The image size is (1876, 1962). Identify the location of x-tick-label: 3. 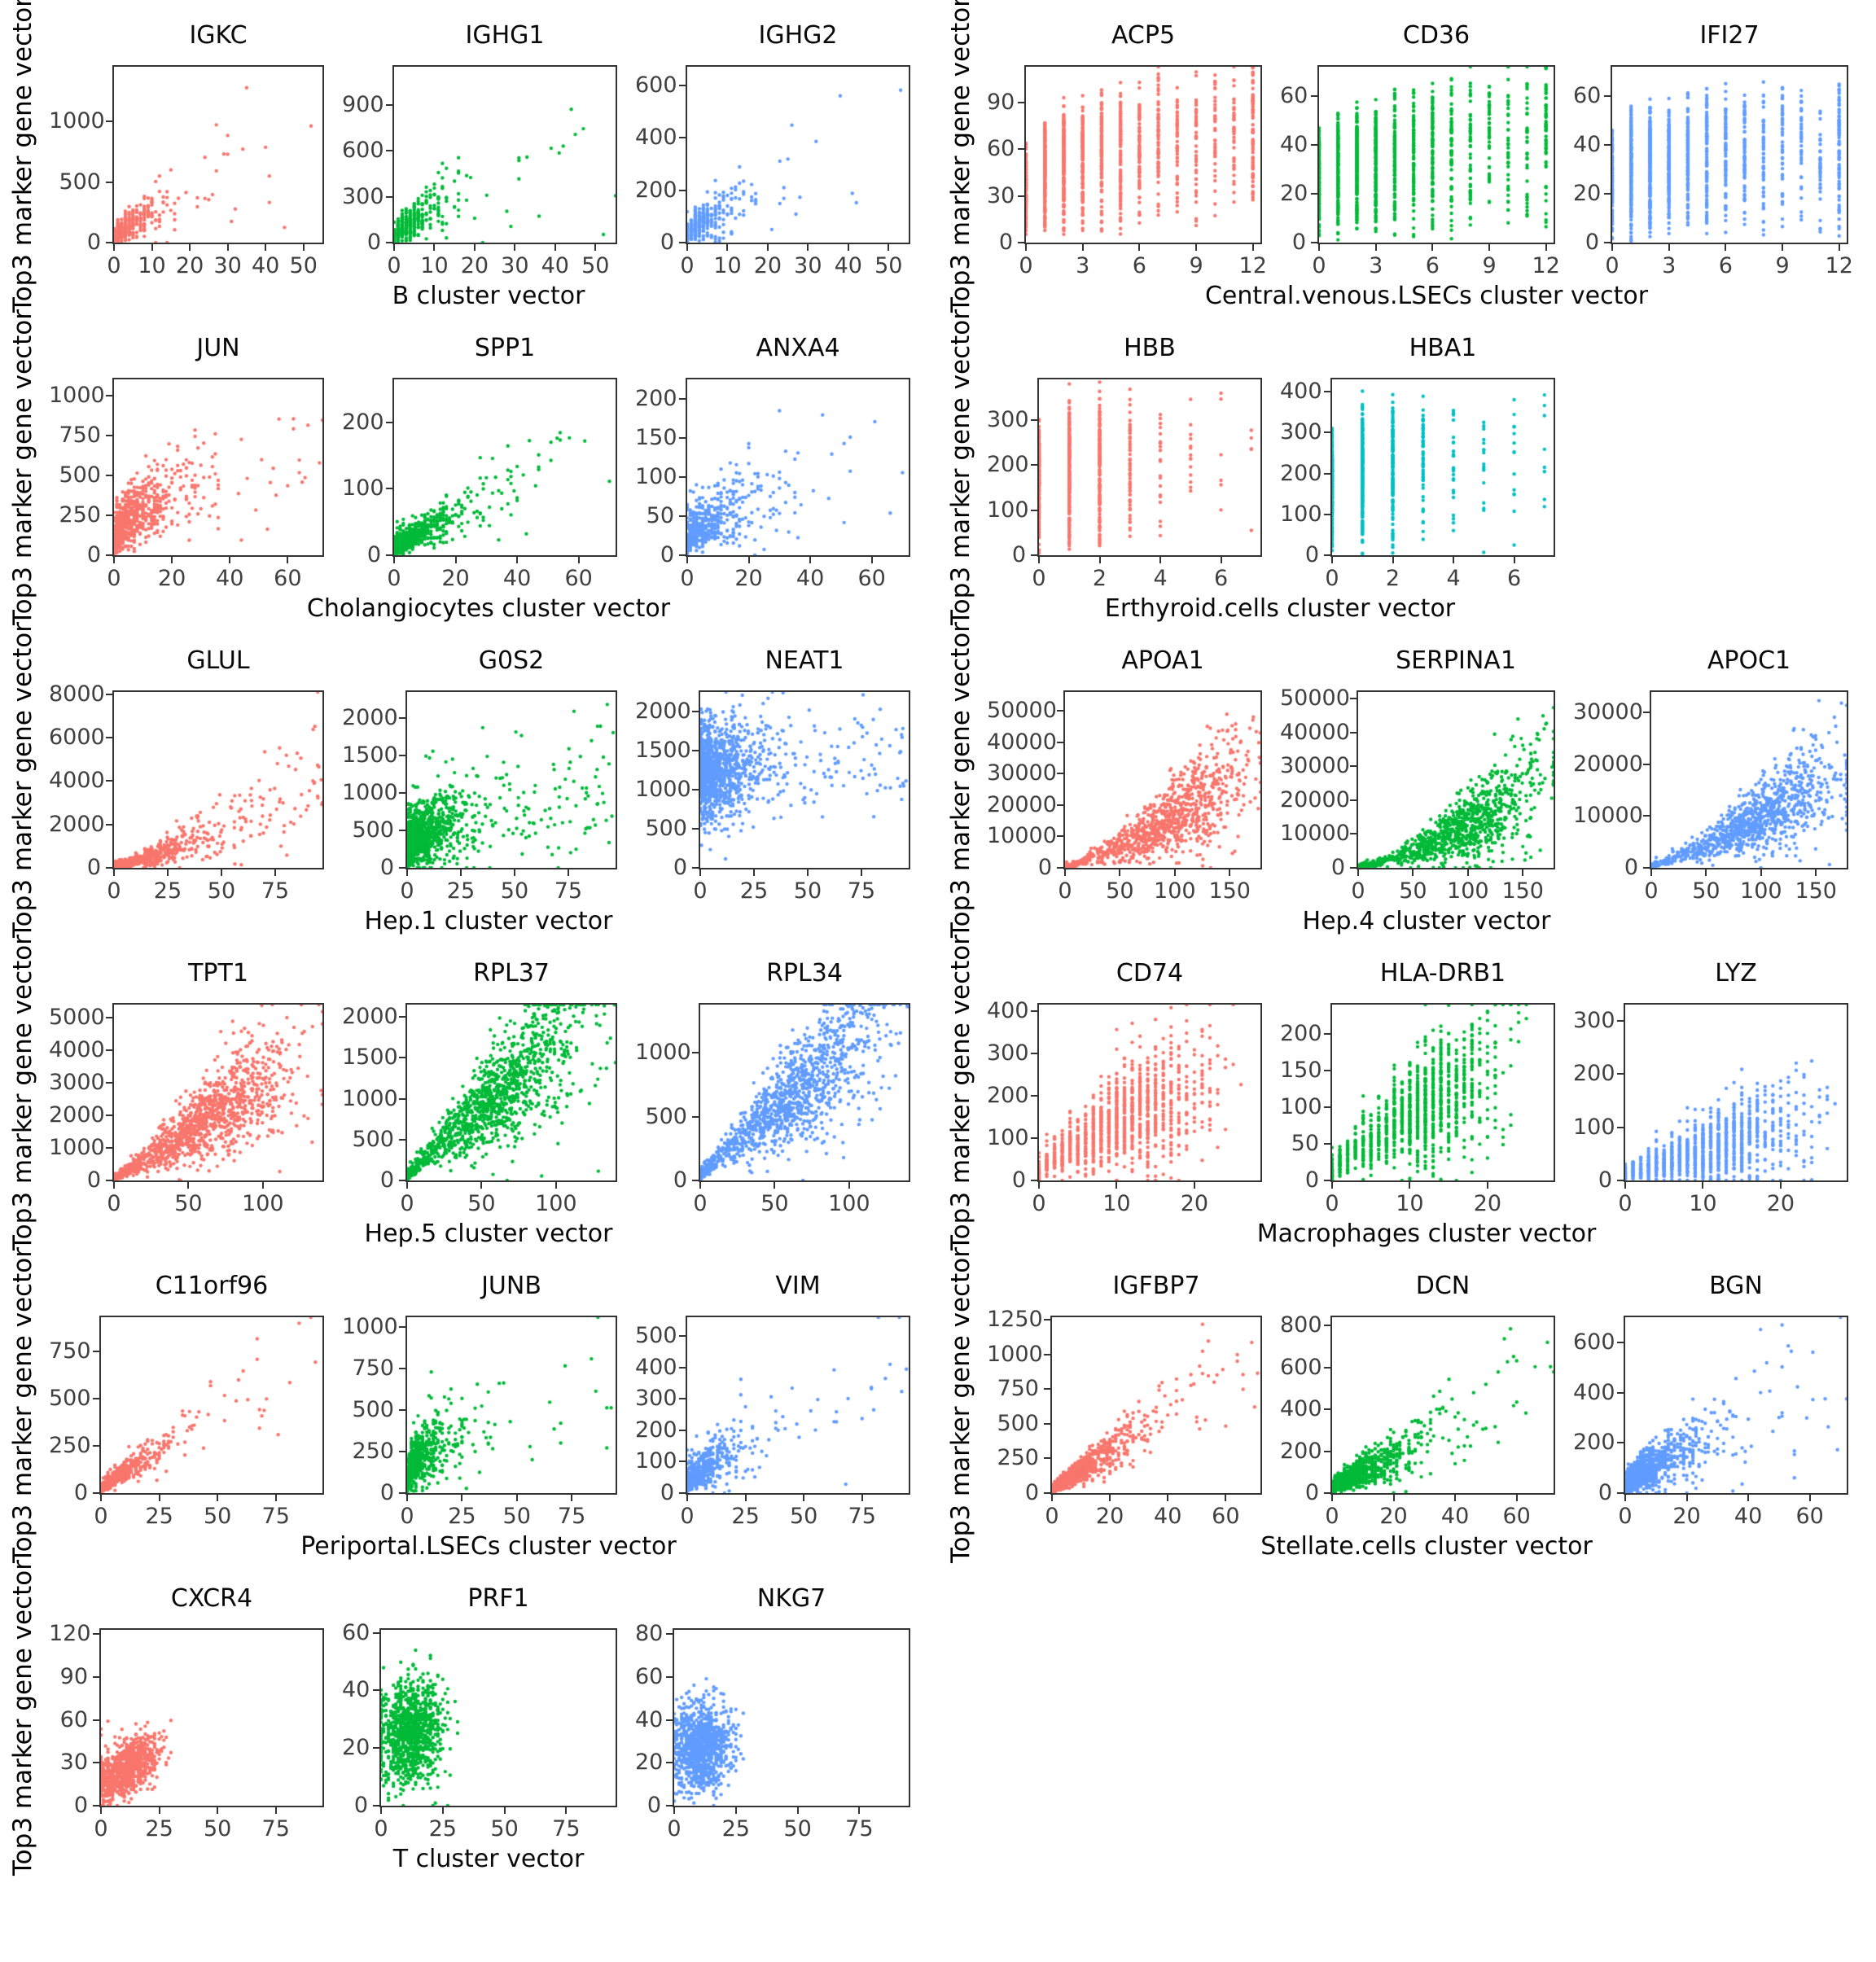
(1670, 265).